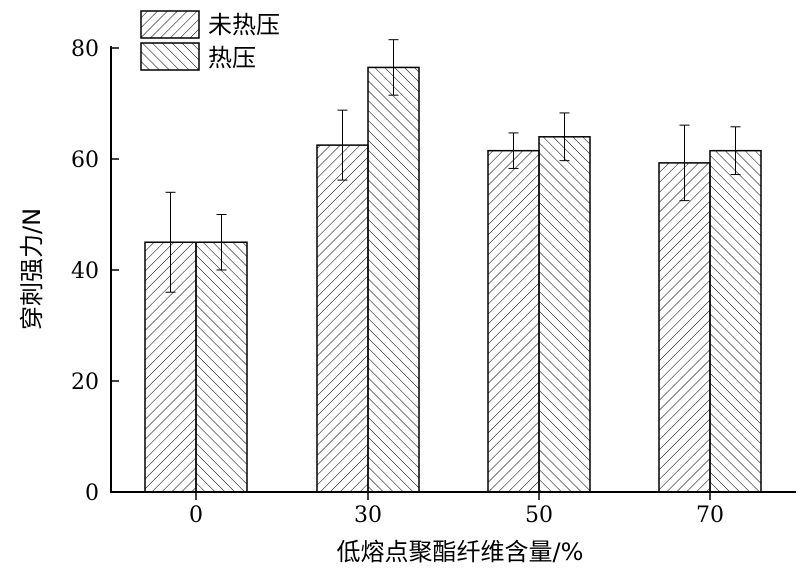 The width and height of the screenshot is (800, 580). Describe the element at coordinates (85, 160) in the screenshot. I see `y-tick-label-60: 60` at that location.